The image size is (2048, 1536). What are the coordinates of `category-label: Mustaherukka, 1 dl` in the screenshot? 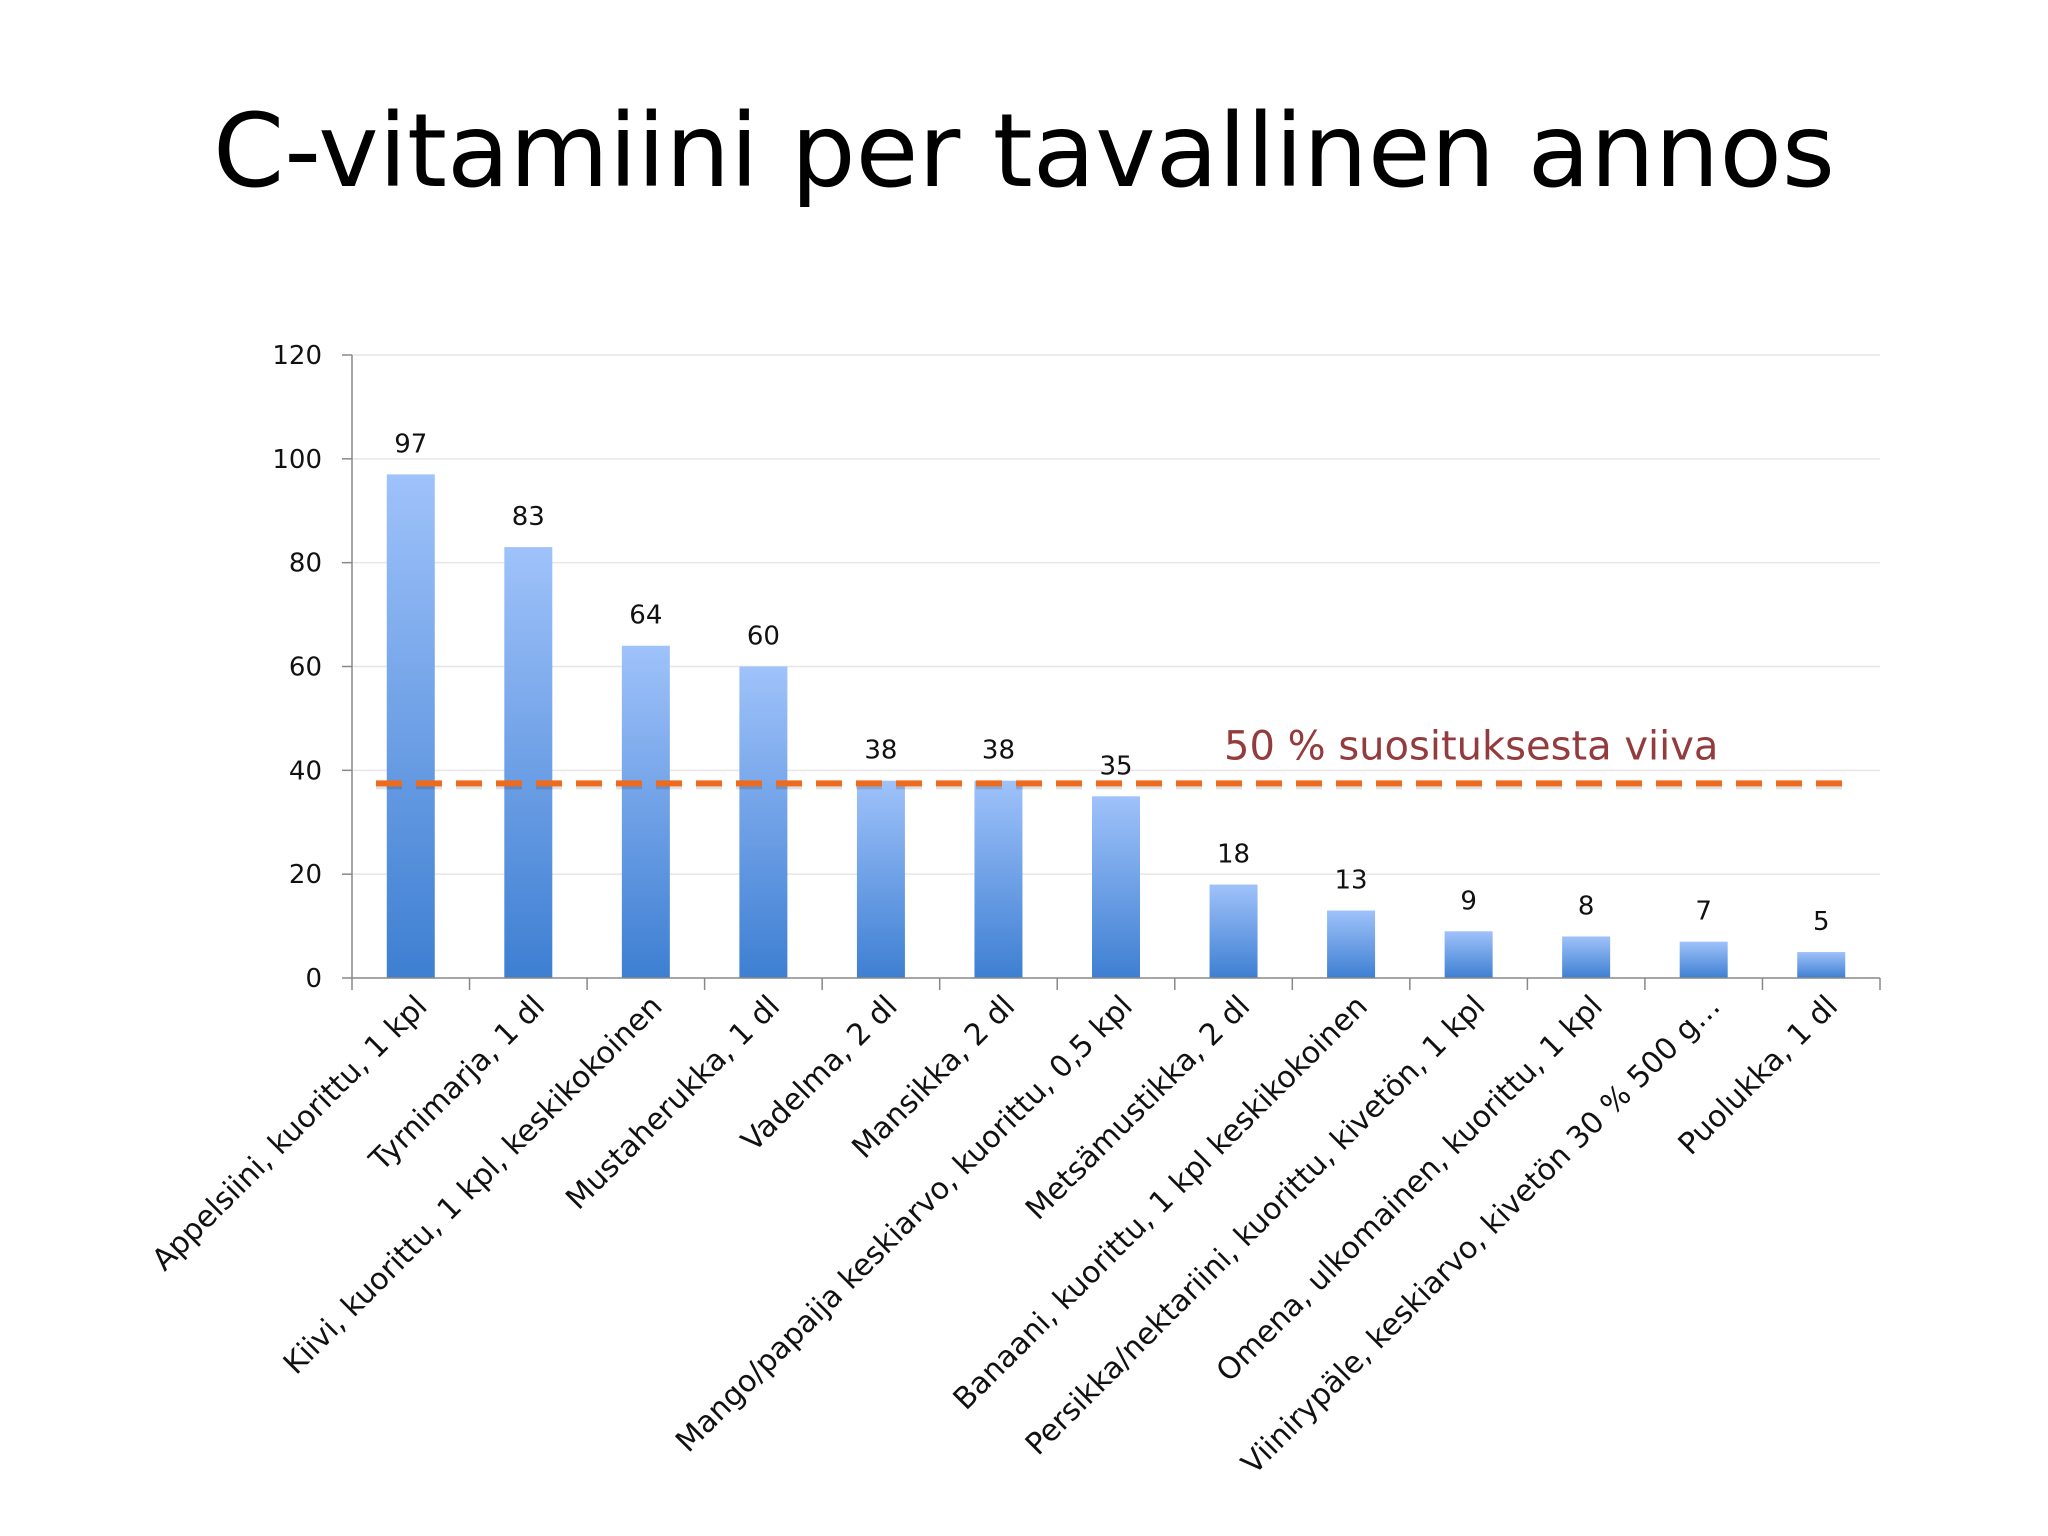 It's located at (673, 1103).